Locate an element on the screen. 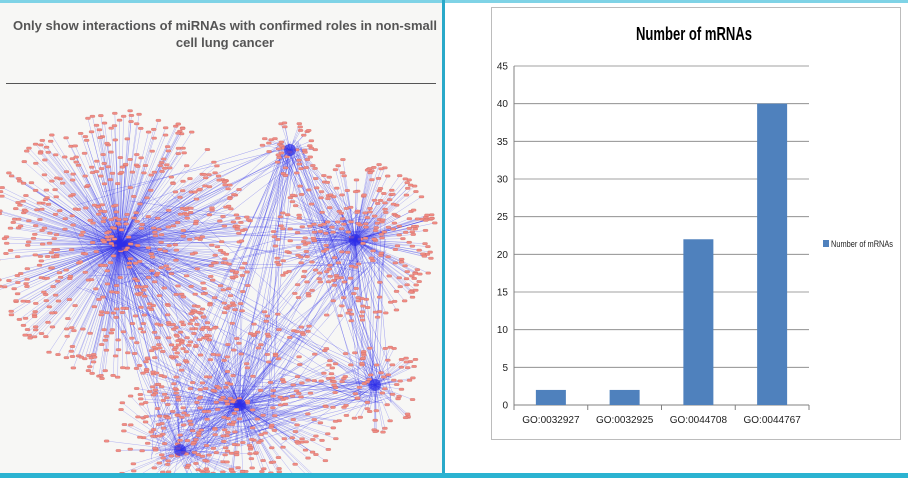 The height and width of the screenshot is (478, 908). bottom-frame-border is located at coordinates (454, 475).